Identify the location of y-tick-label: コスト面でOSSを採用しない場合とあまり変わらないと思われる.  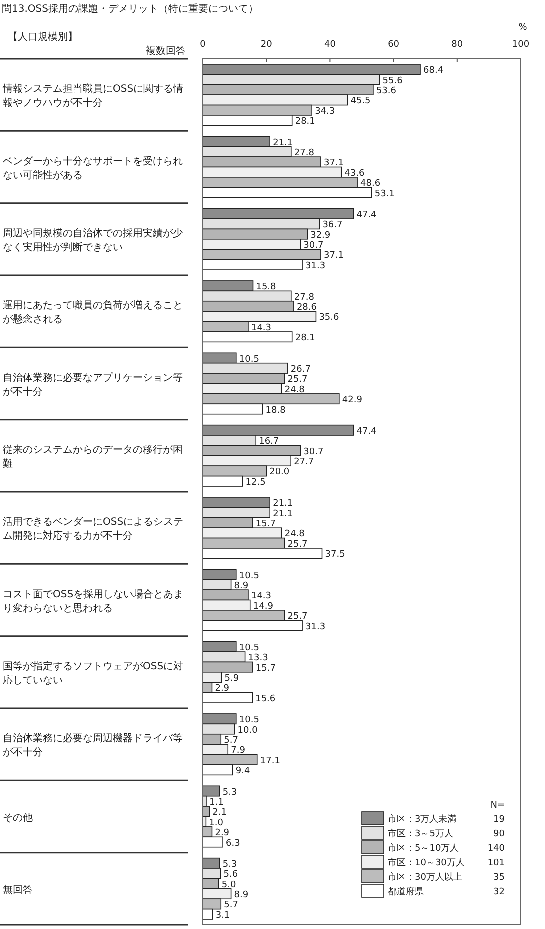
(93, 601).